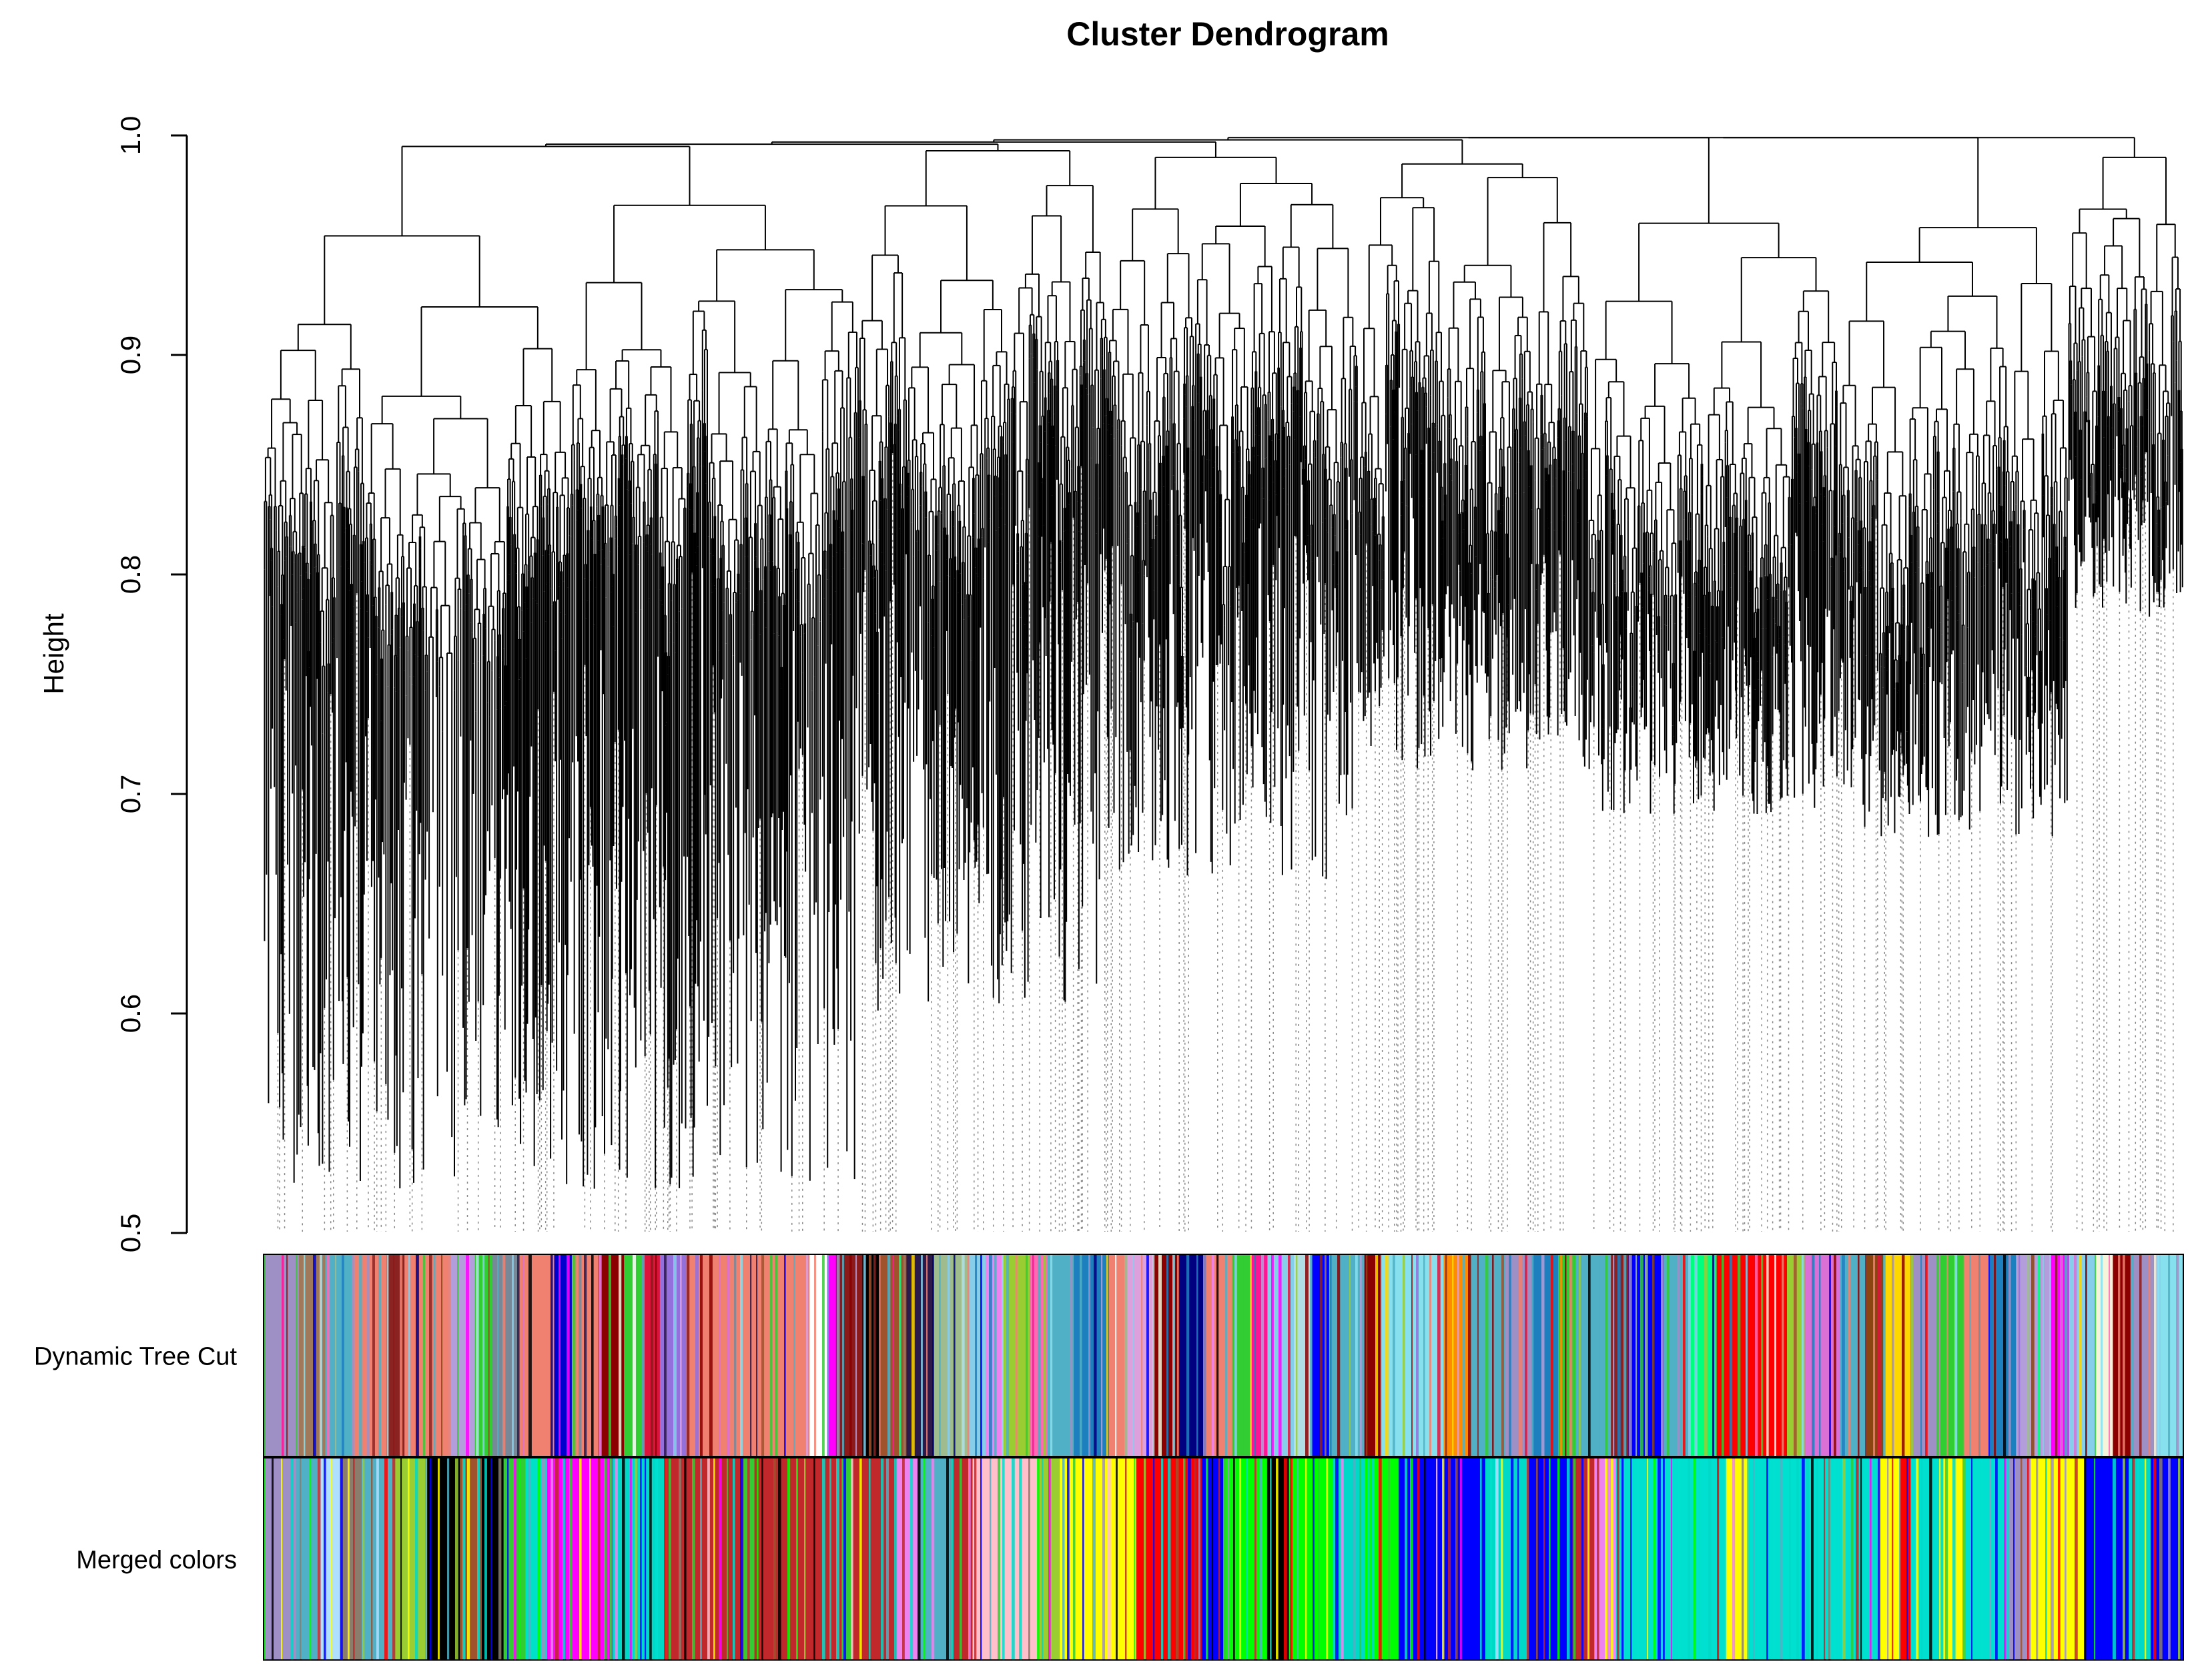 The width and height of the screenshot is (2196, 1680). Describe the element at coordinates (1227, 34) in the screenshot. I see `chart-title: Cluster Dendrogram` at that location.